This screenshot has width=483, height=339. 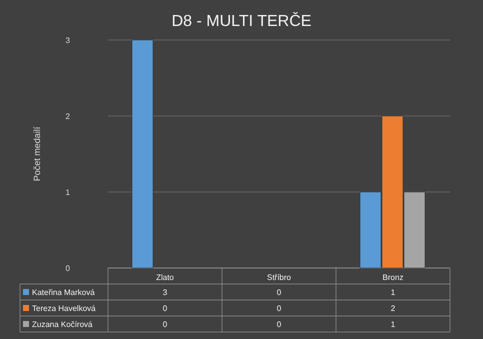 I want to click on y-tick-label: 0, so click(x=68, y=268).